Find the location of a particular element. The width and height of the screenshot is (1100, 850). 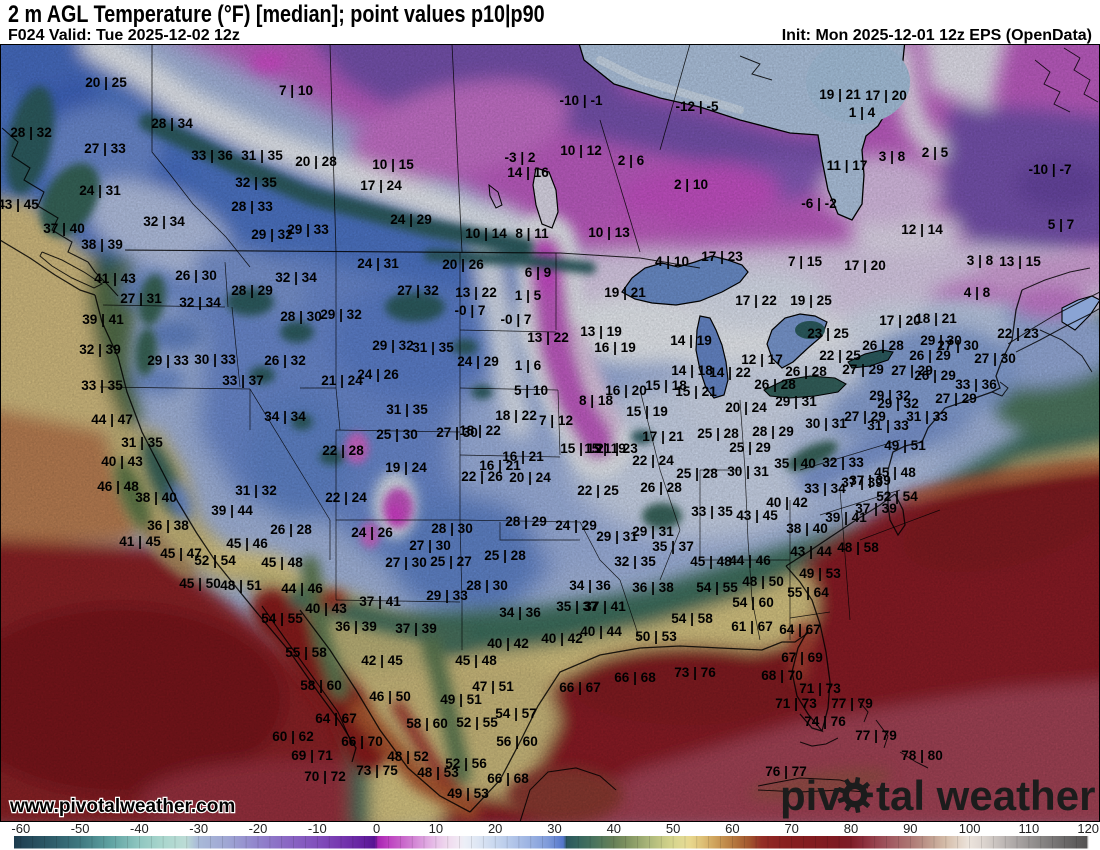

svg-text: 38 | 40 is located at coordinates (807, 528).